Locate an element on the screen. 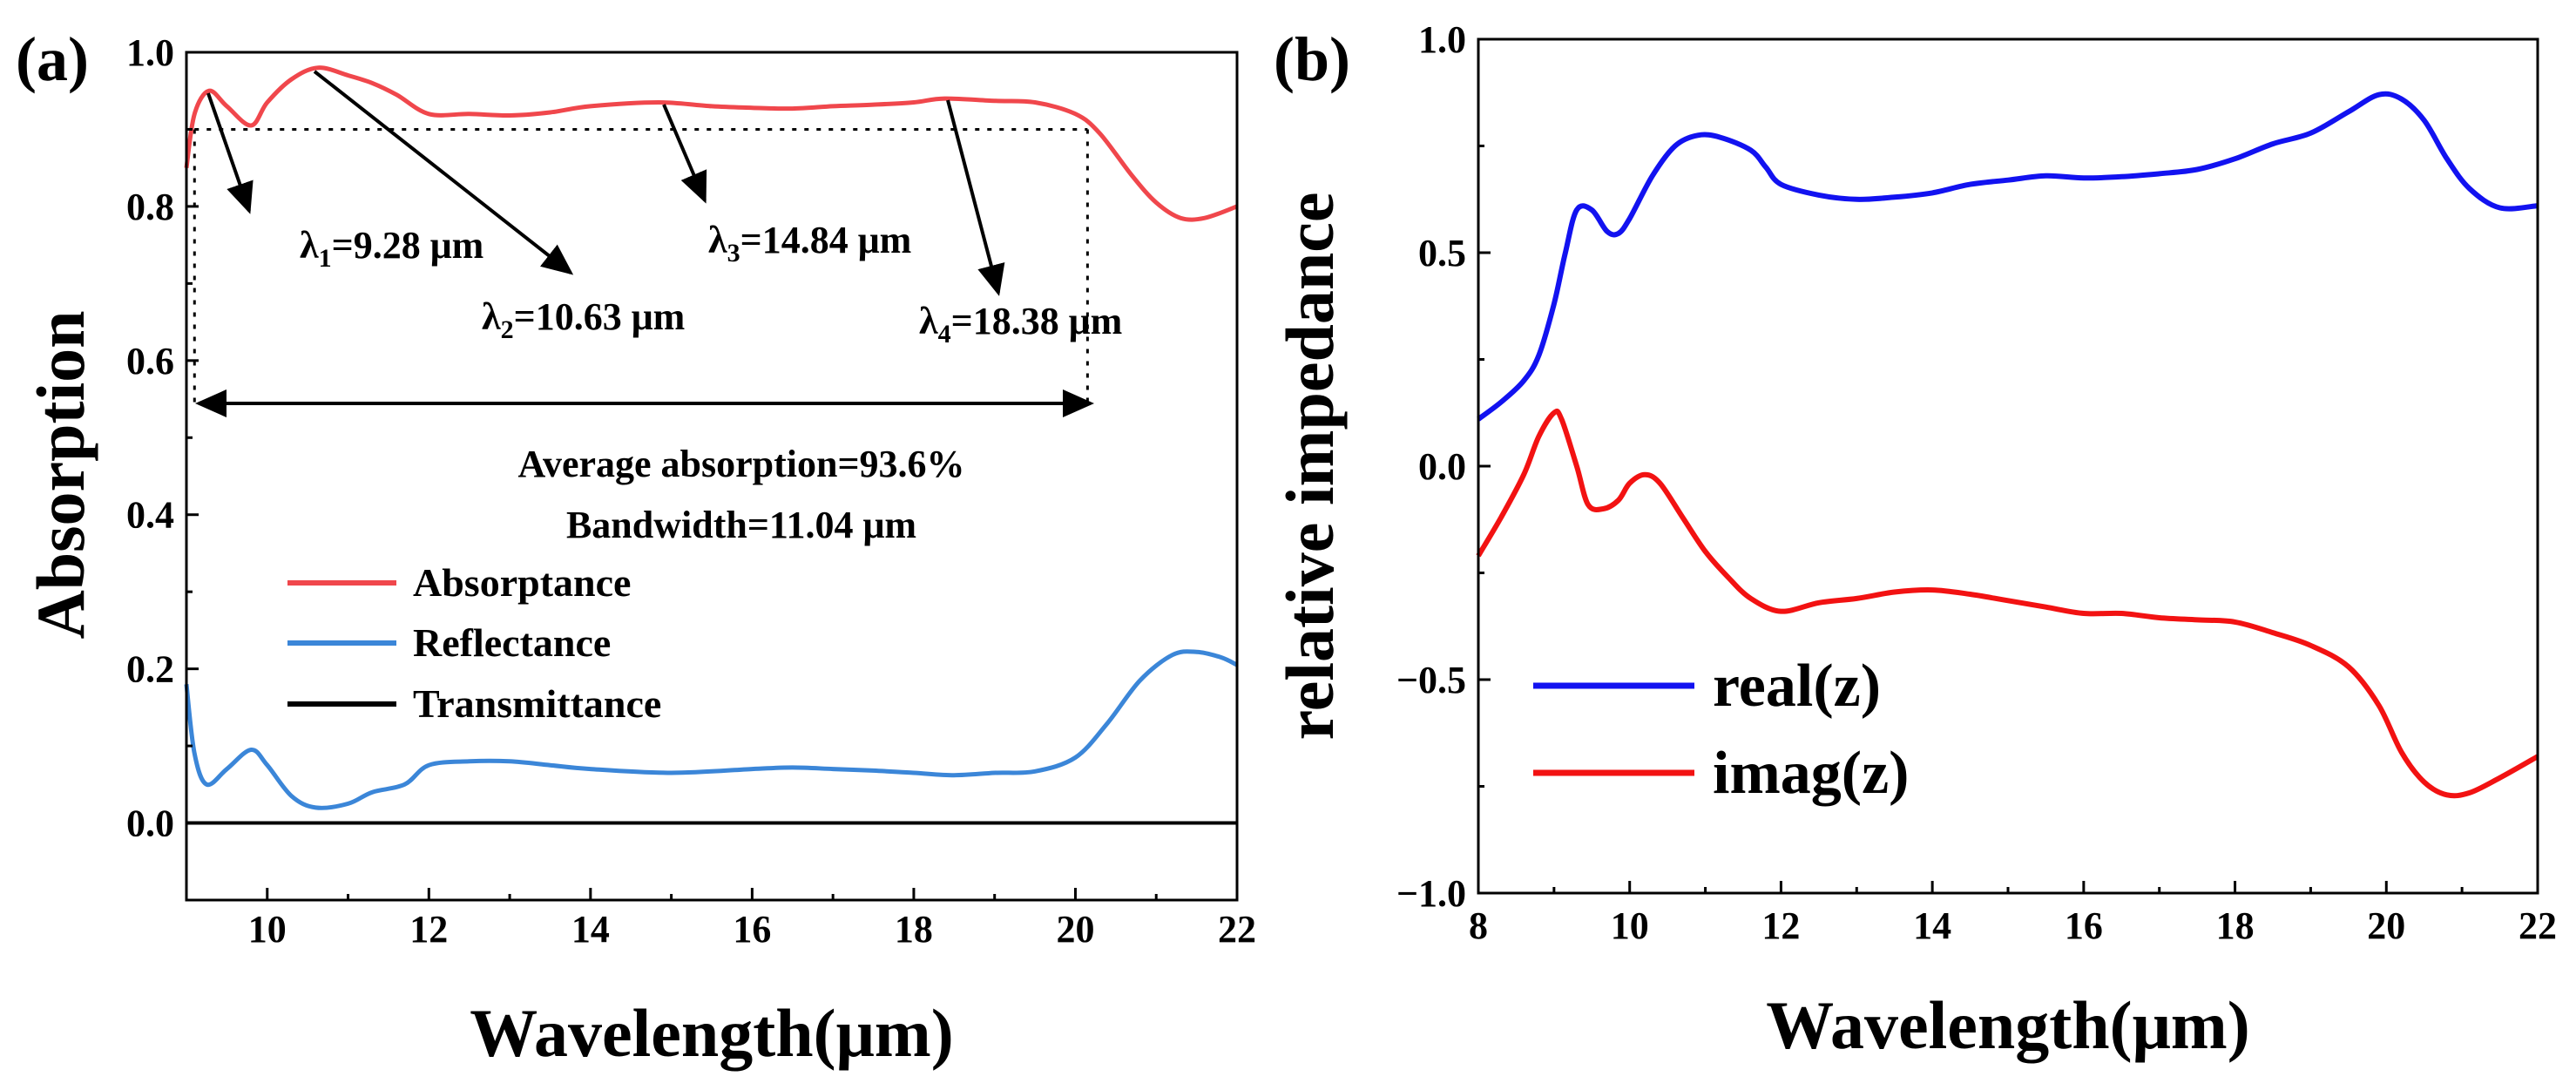 This screenshot has height=1090, width=2576. y-tick-label: 0.6 is located at coordinates (150, 361).